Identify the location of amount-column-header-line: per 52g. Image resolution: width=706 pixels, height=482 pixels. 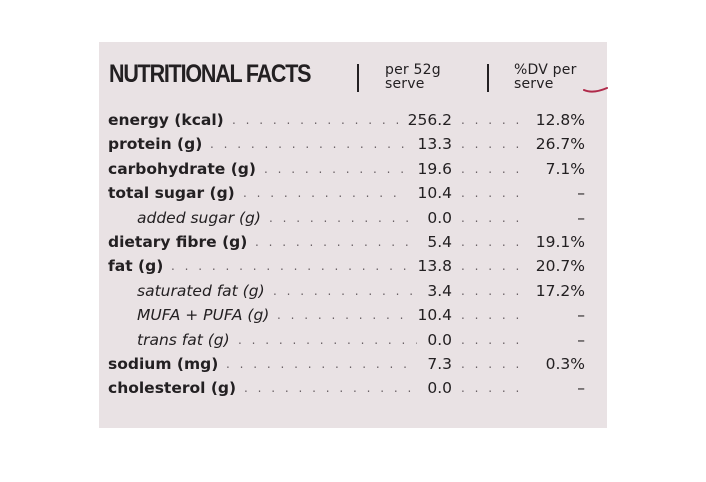
(413, 70).